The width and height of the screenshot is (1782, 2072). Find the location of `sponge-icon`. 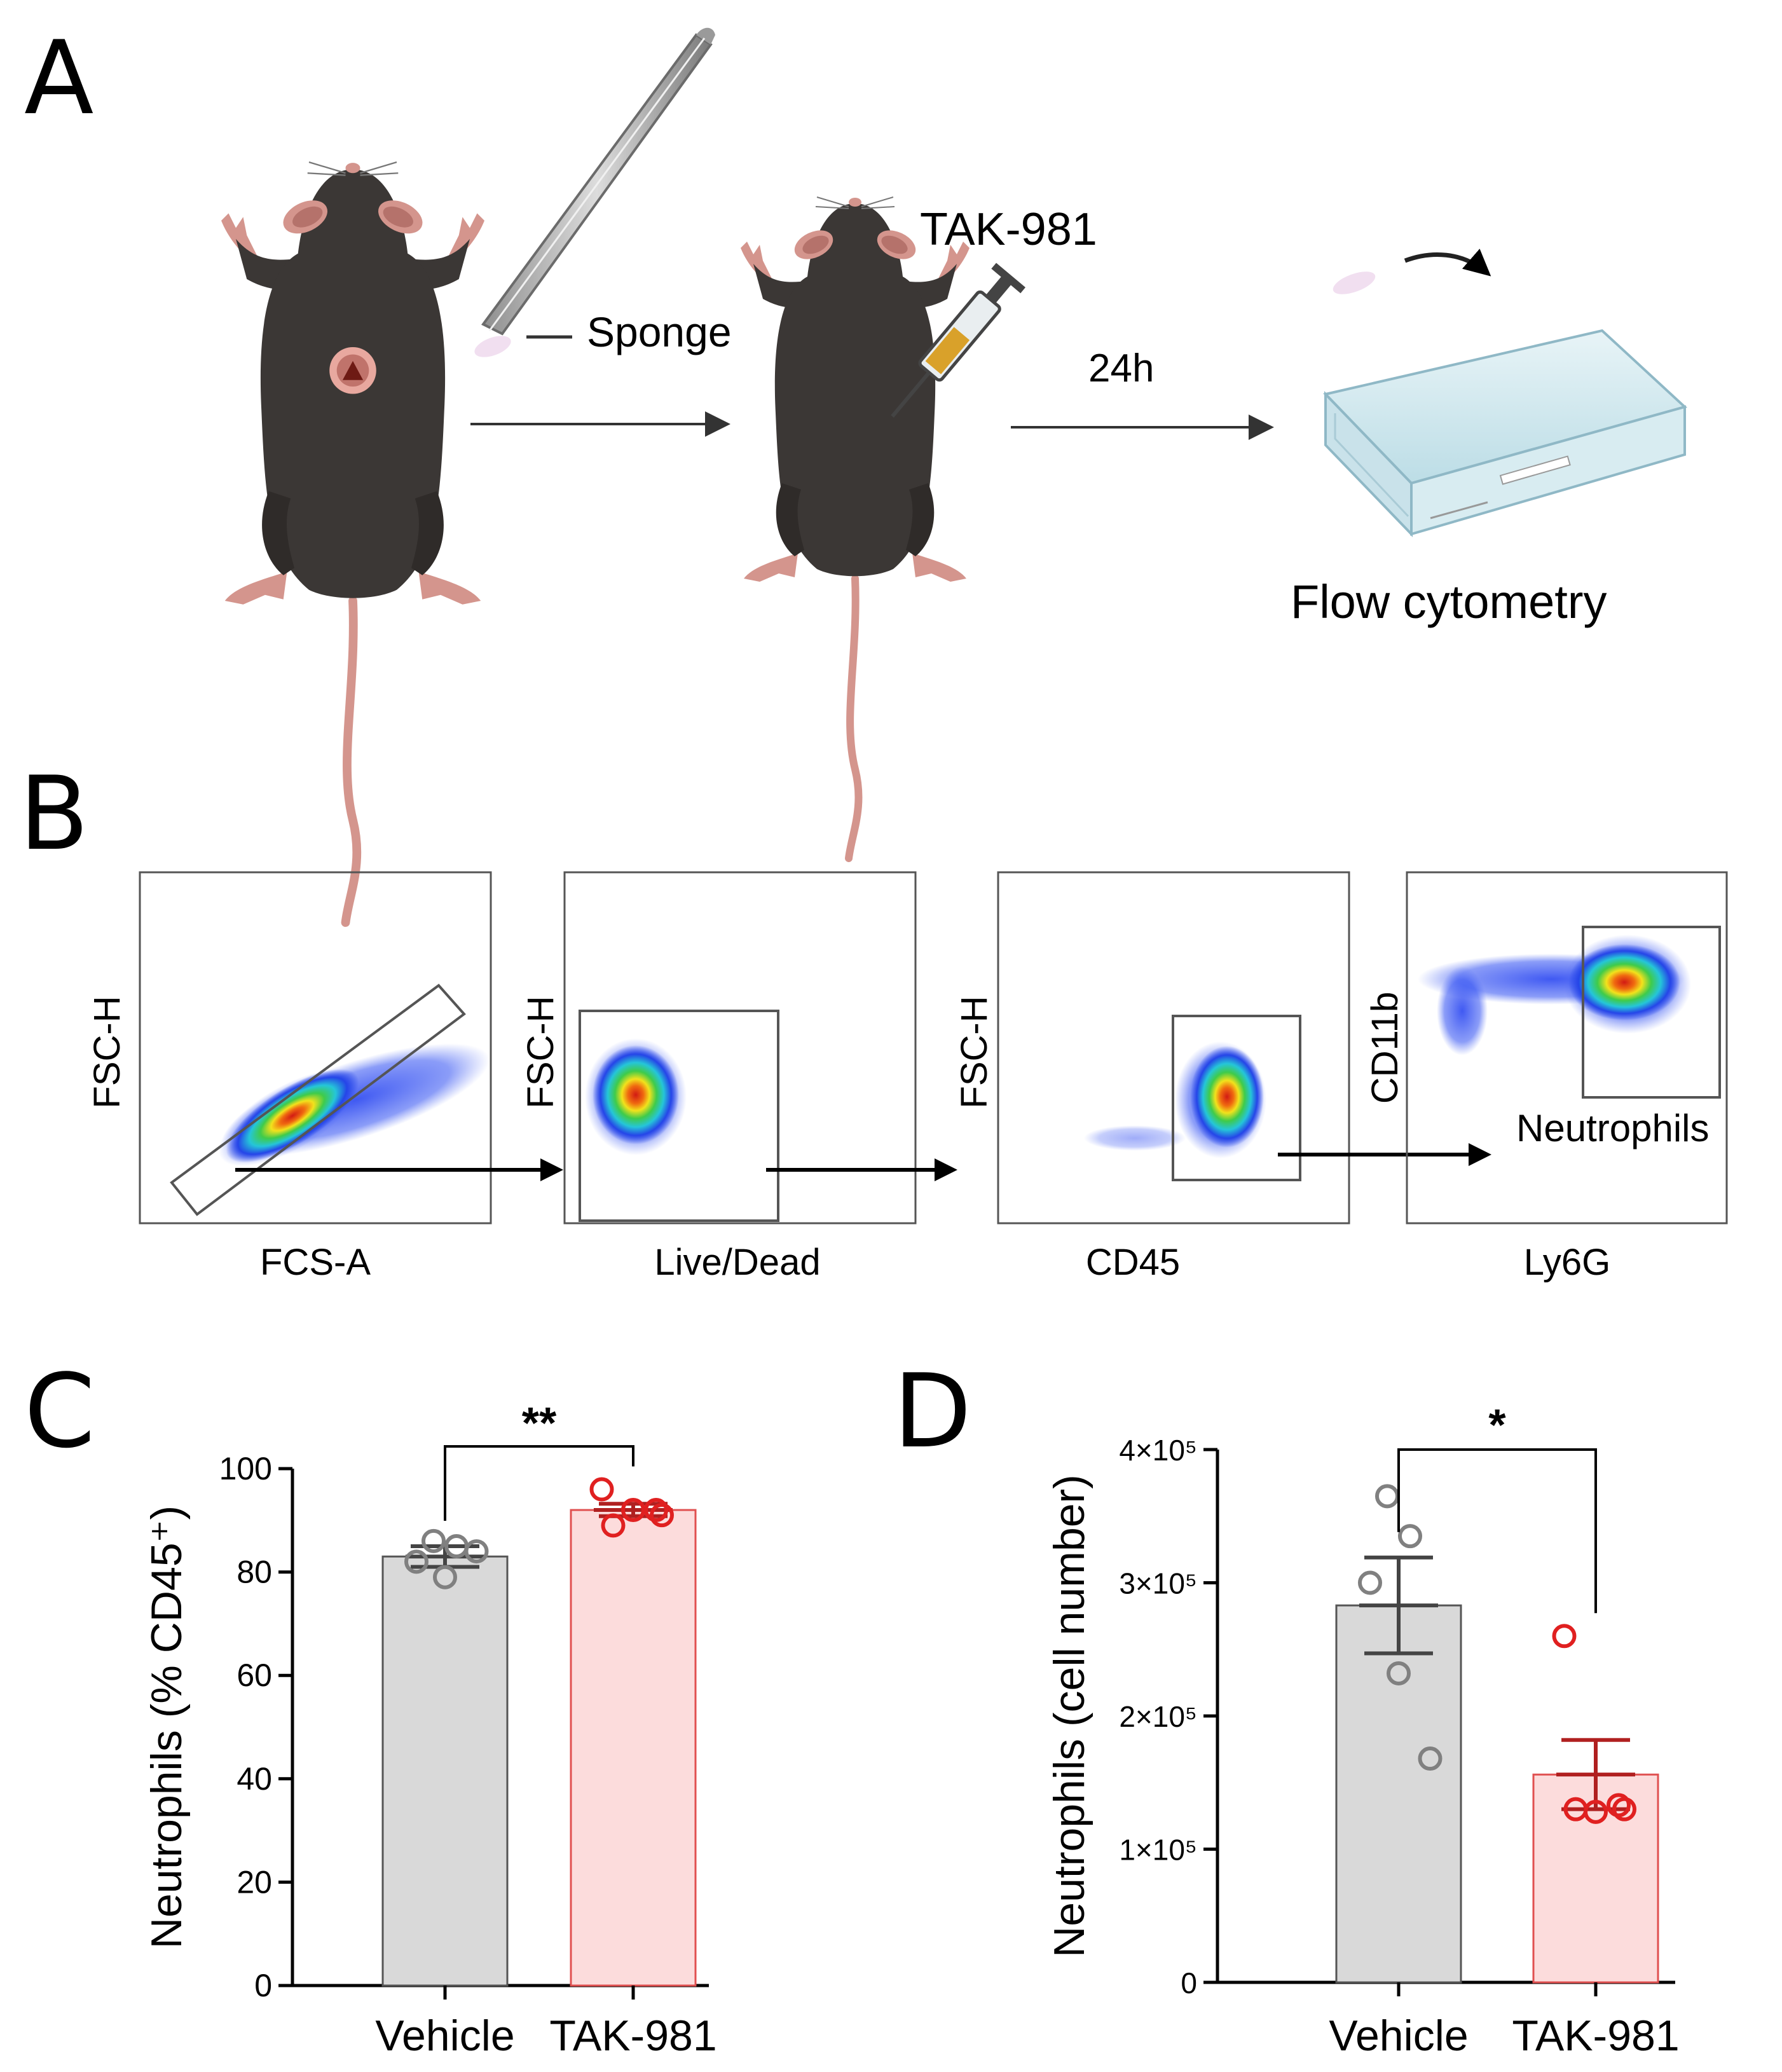

sponge-icon is located at coordinates (492, 346).